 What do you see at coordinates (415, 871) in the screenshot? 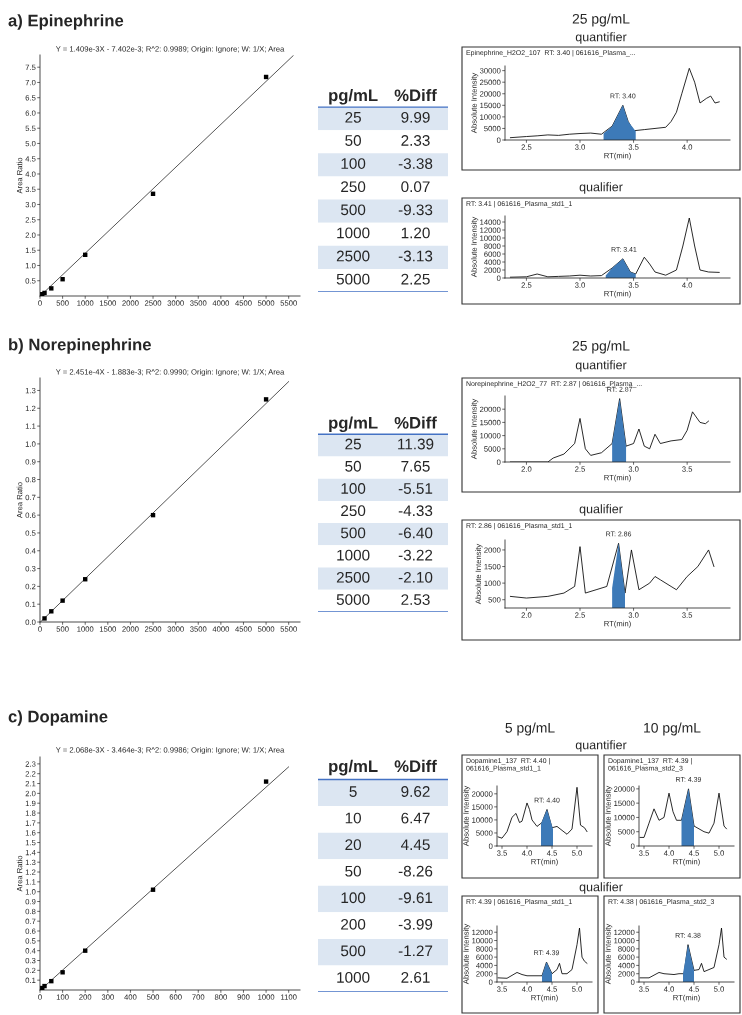
I see `text: -8.26` at bounding box center [415, 871].